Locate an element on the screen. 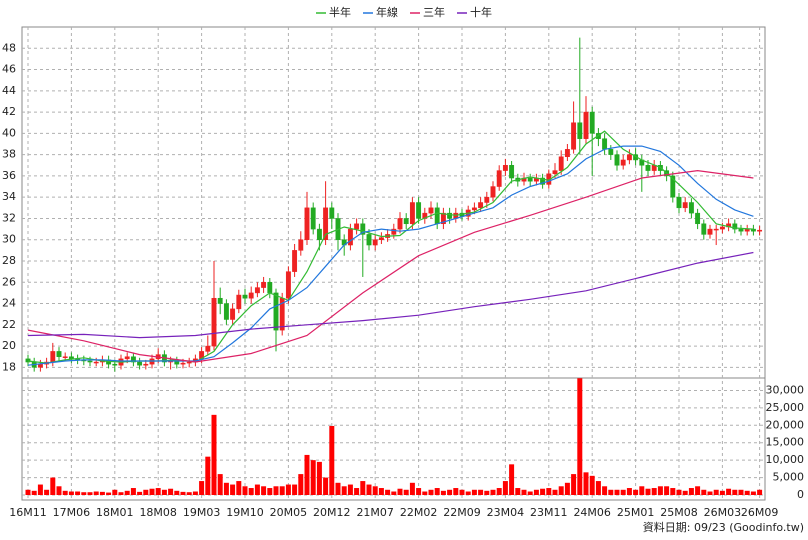  x-tick-label: 21M07 is located at coordinates (375, 512).